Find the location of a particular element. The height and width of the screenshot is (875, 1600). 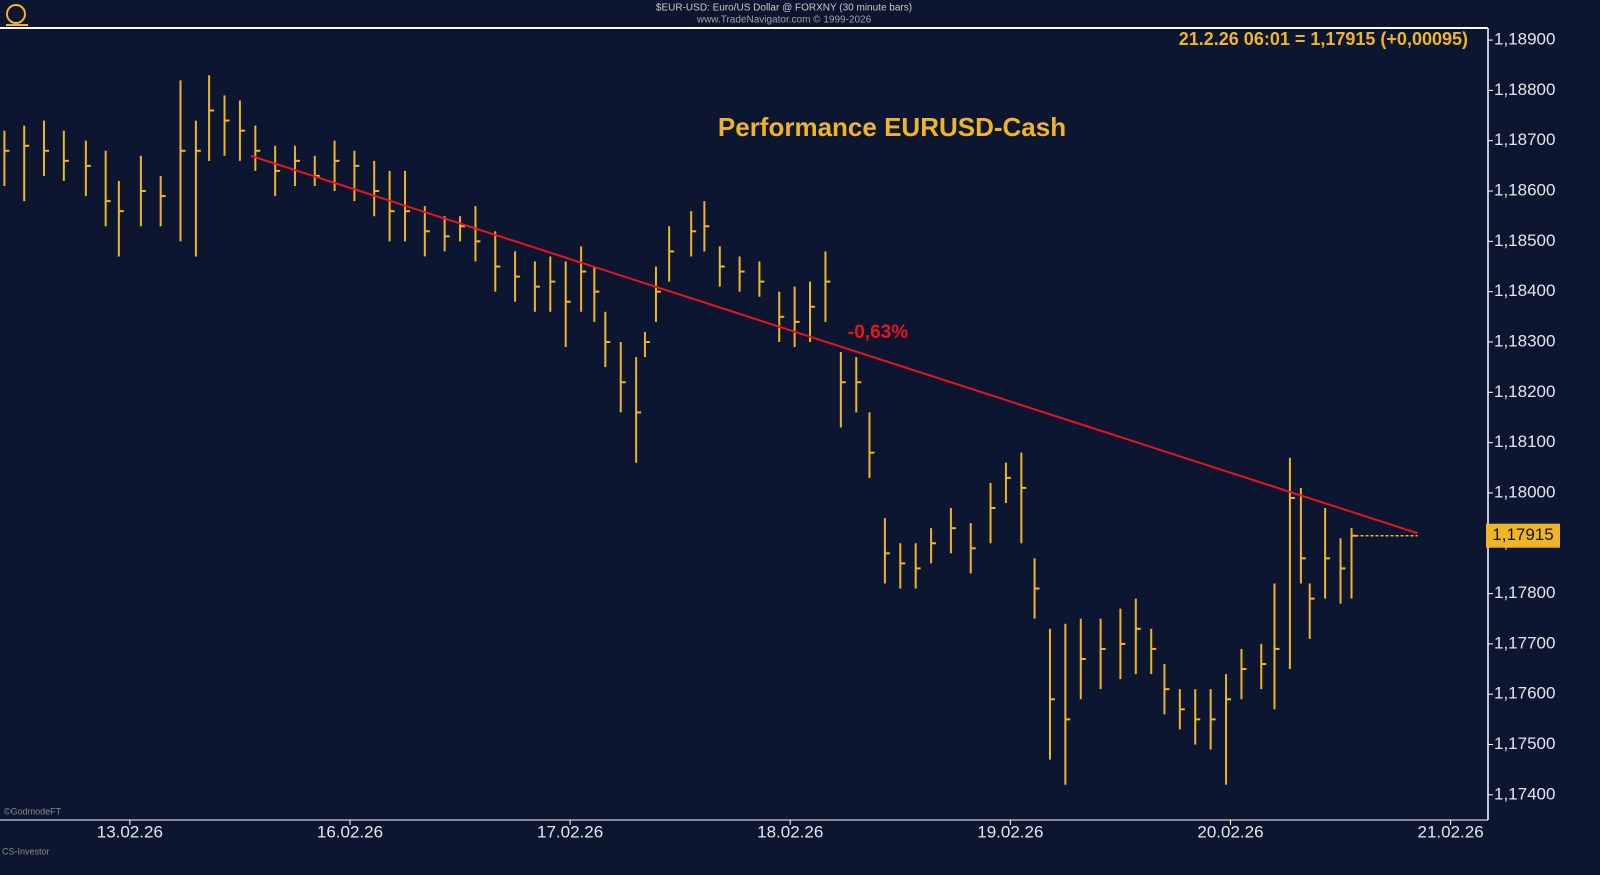

x-tick-label: 13.02.26 is located at coordinates (130, 831).